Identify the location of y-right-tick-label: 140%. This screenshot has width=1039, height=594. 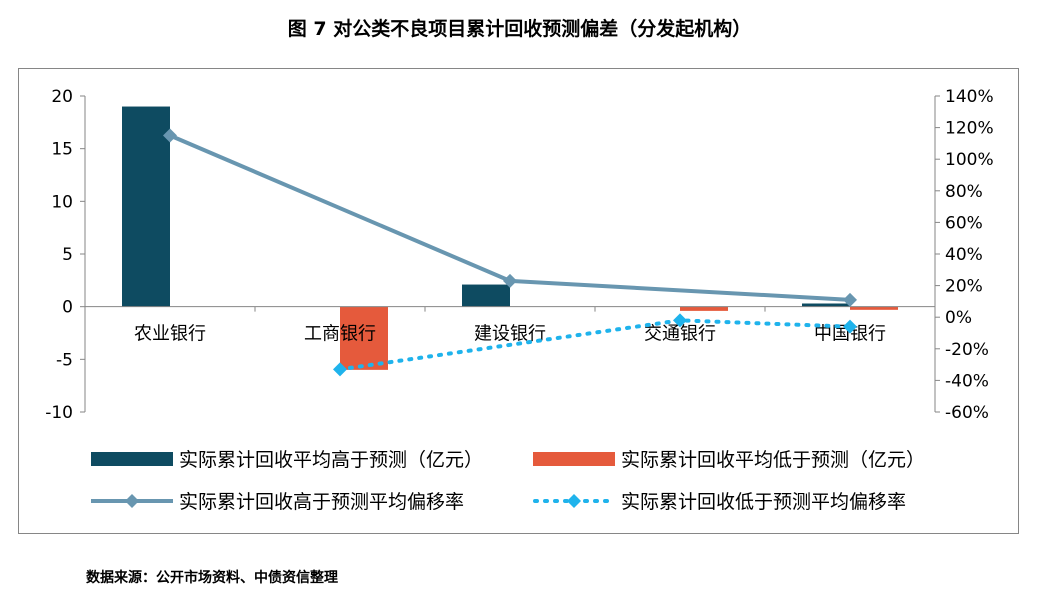
(969, 97).